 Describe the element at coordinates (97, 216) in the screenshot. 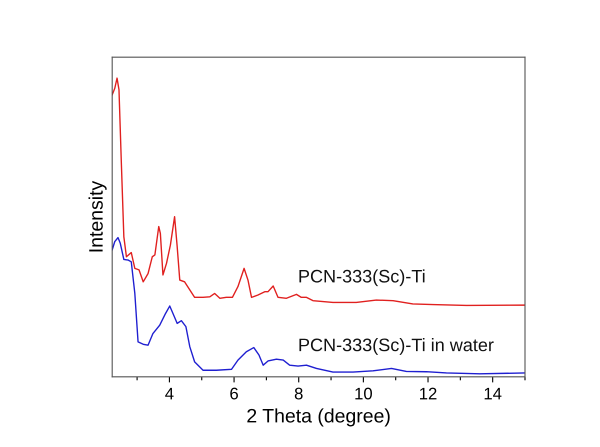

I see `y-axis-title: Intensity` at that location.